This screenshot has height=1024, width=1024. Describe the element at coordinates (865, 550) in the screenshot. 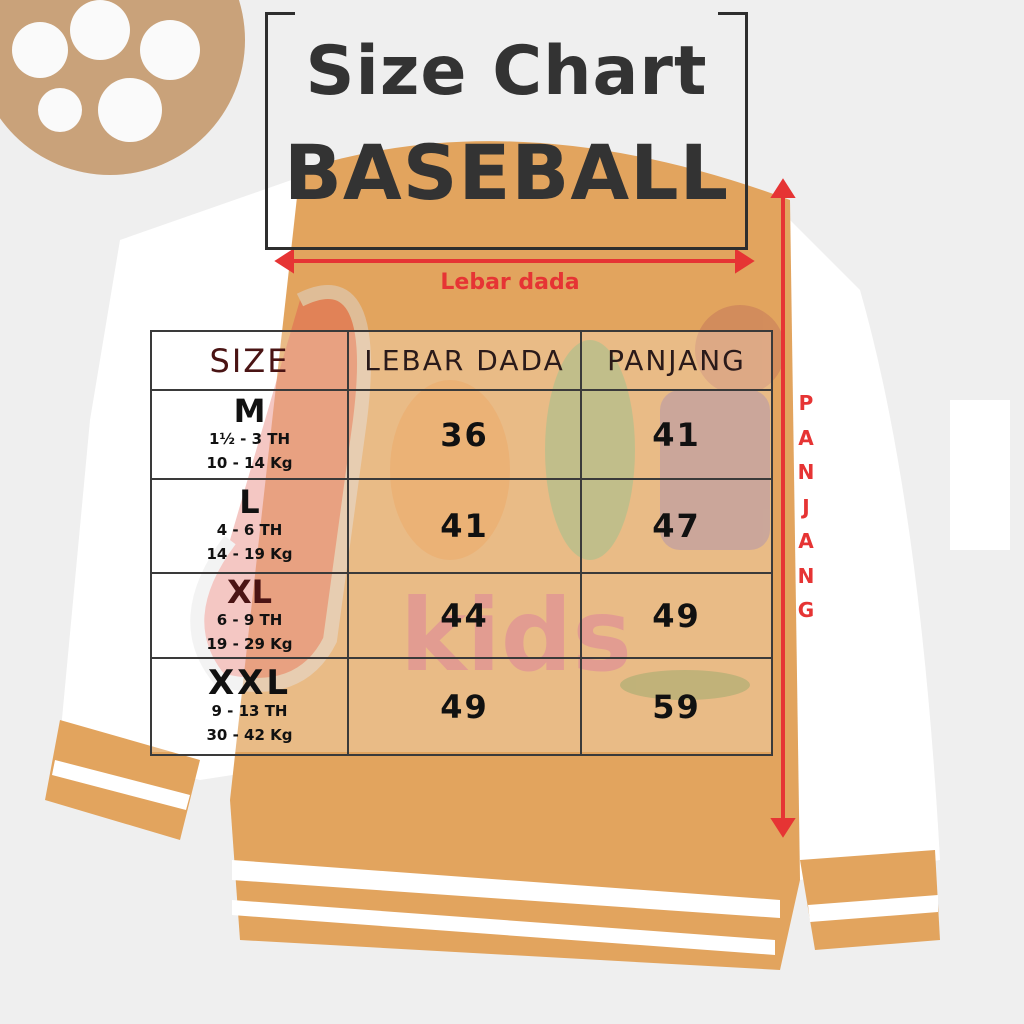

I see `right-sleeve` at that location.